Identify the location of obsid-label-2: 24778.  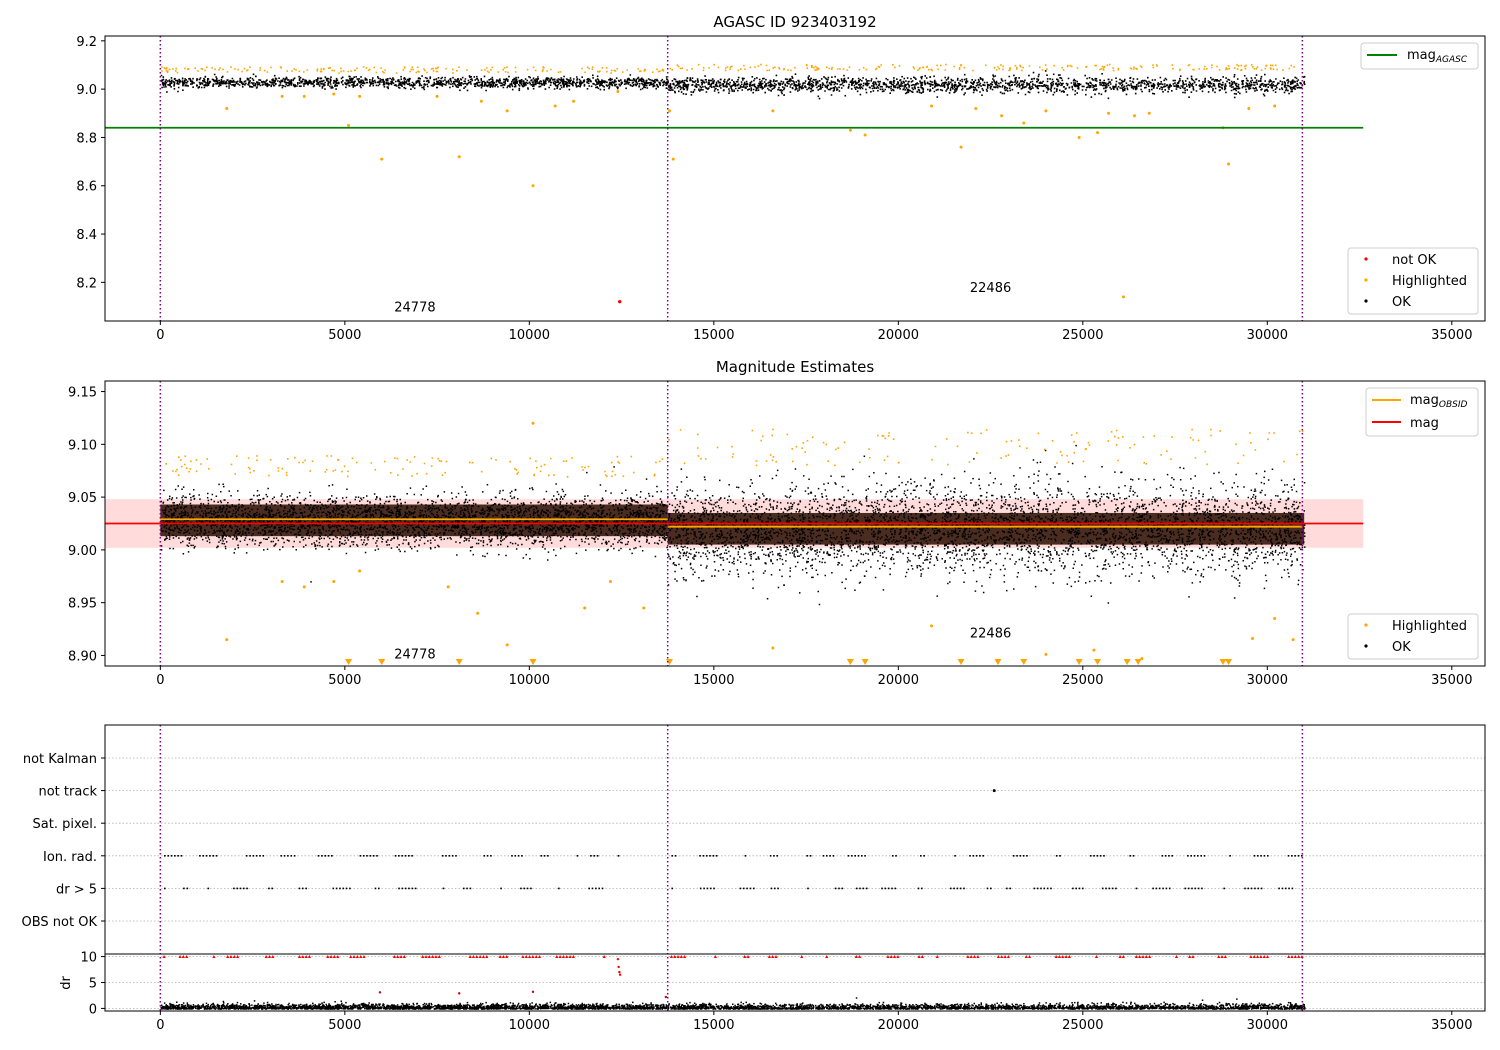
(414, 655).